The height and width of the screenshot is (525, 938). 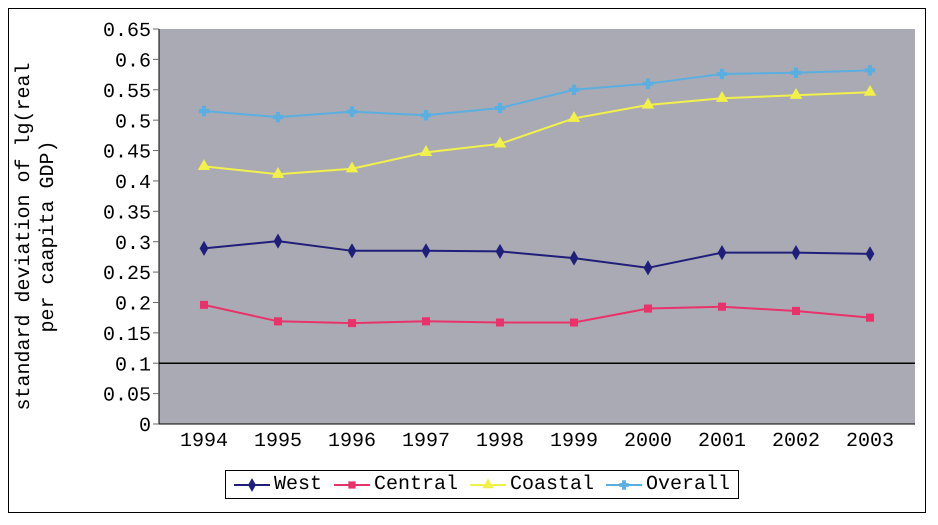 I want to click on y-tick-label: 0.5, so click(x=132, y=122).